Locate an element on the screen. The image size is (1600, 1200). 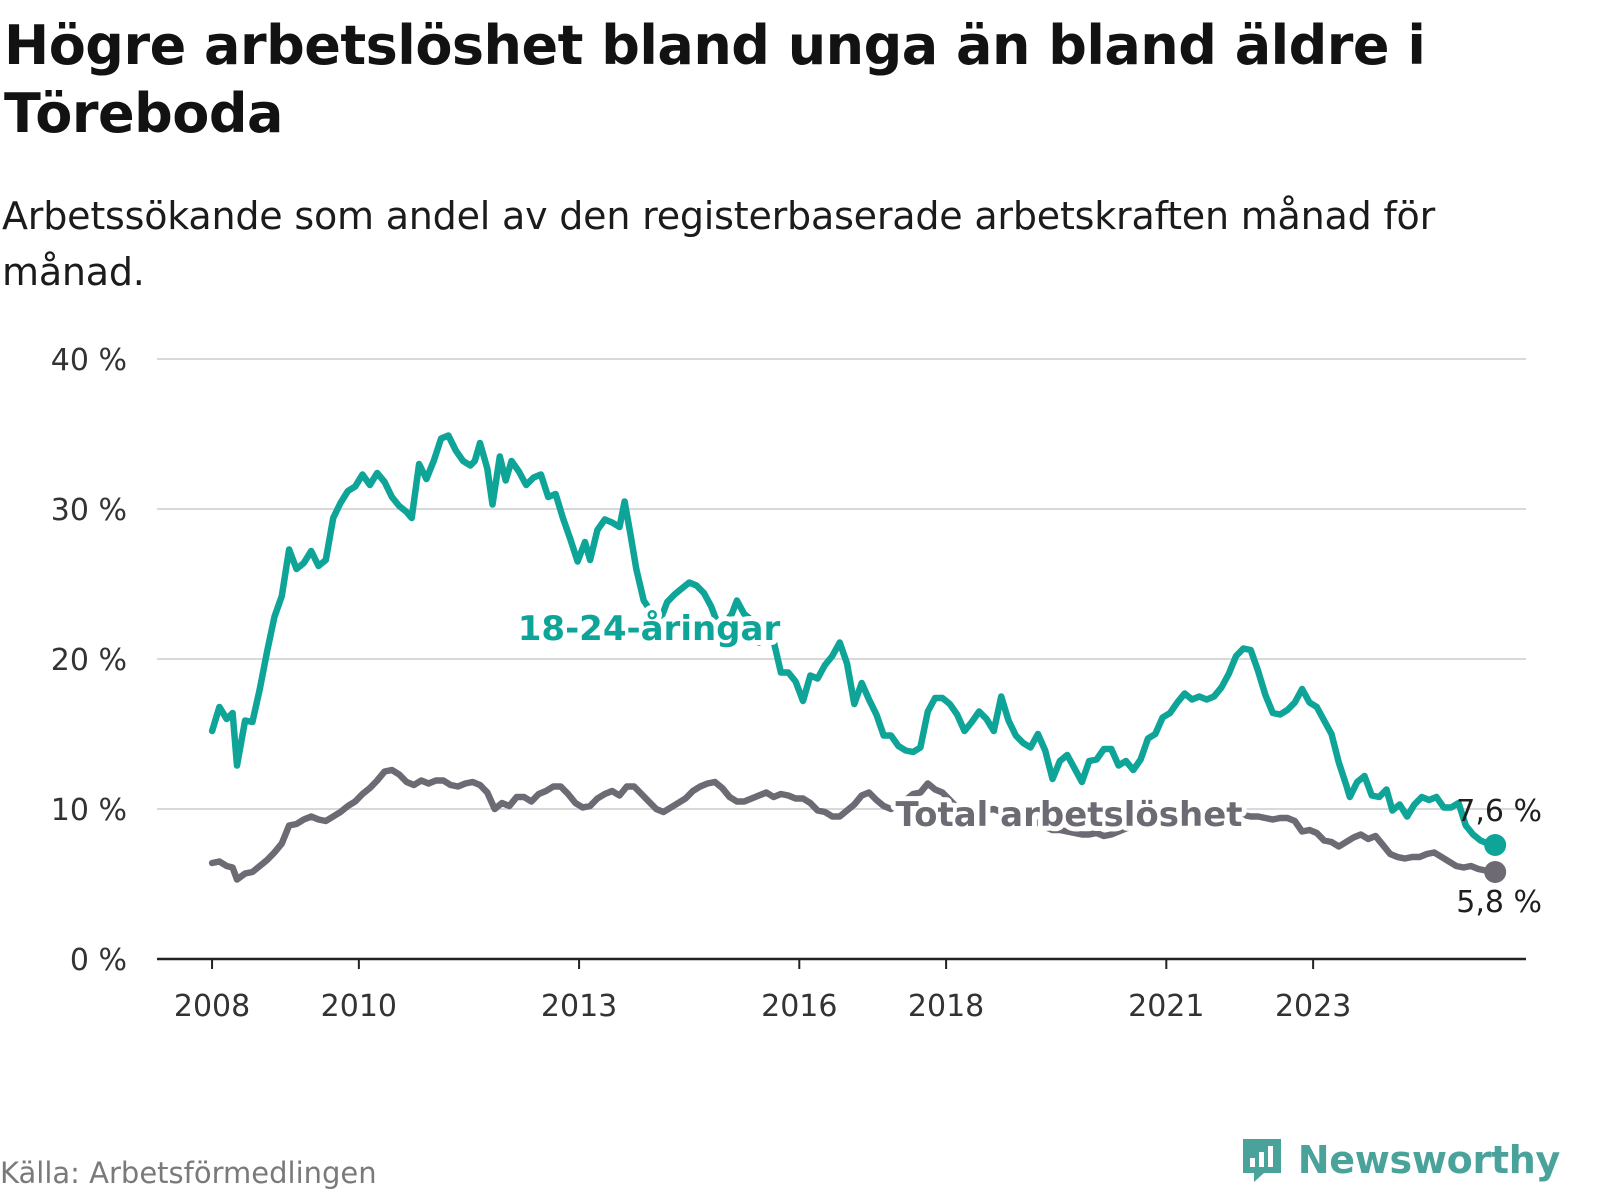
brand-name: Newsworthy is located at coordinates (1429, 1160).